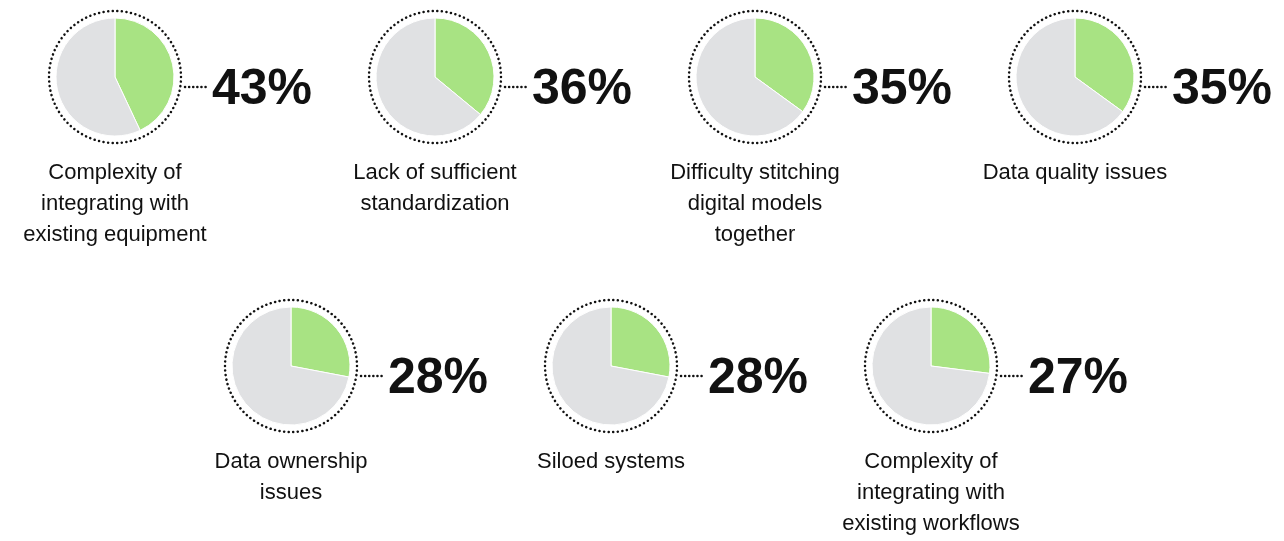  I want to click on data-label: 43%, so click(262, 87).